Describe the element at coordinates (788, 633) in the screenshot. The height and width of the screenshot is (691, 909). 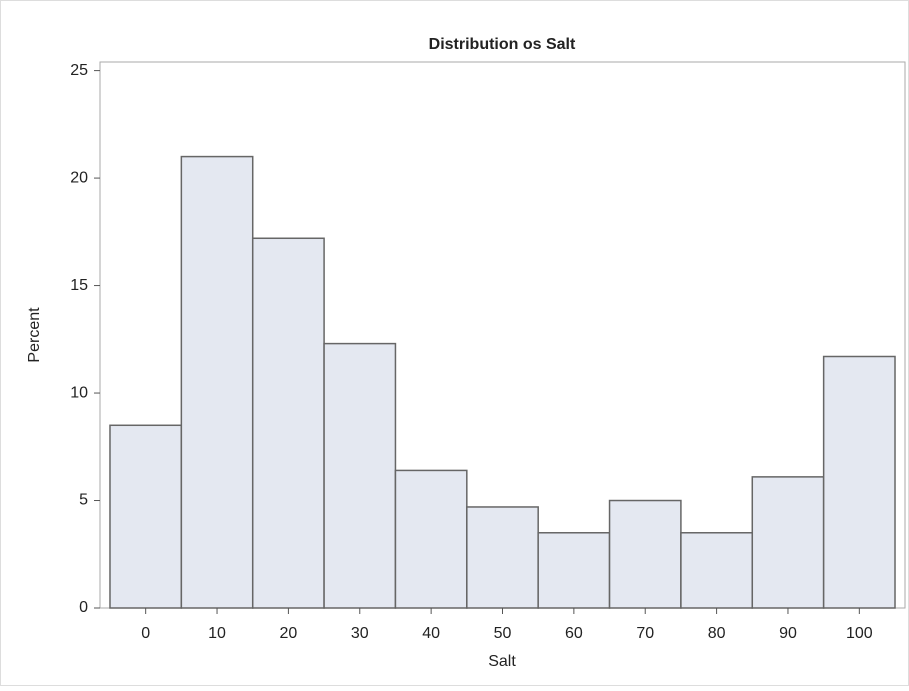
I see `x-tick-label: 90` at that location.